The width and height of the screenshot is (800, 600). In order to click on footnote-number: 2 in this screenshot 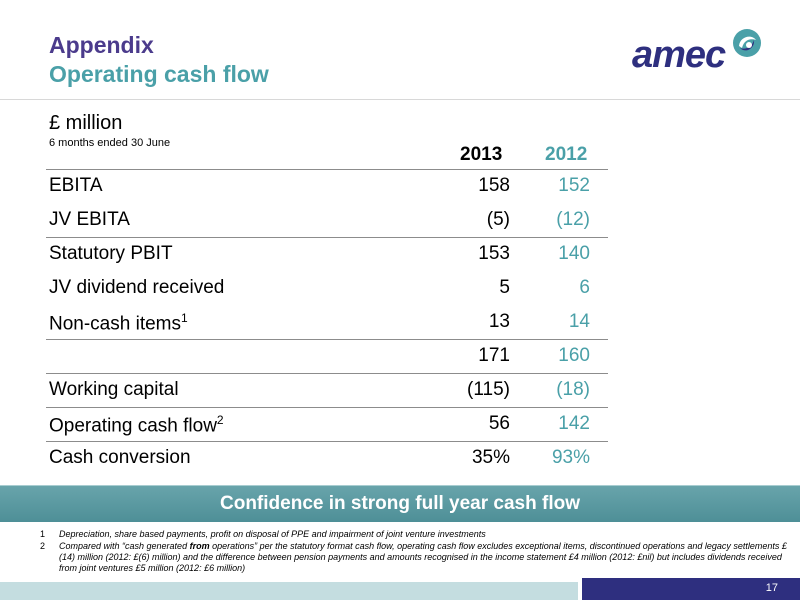, I will do `click(43, 546)`.